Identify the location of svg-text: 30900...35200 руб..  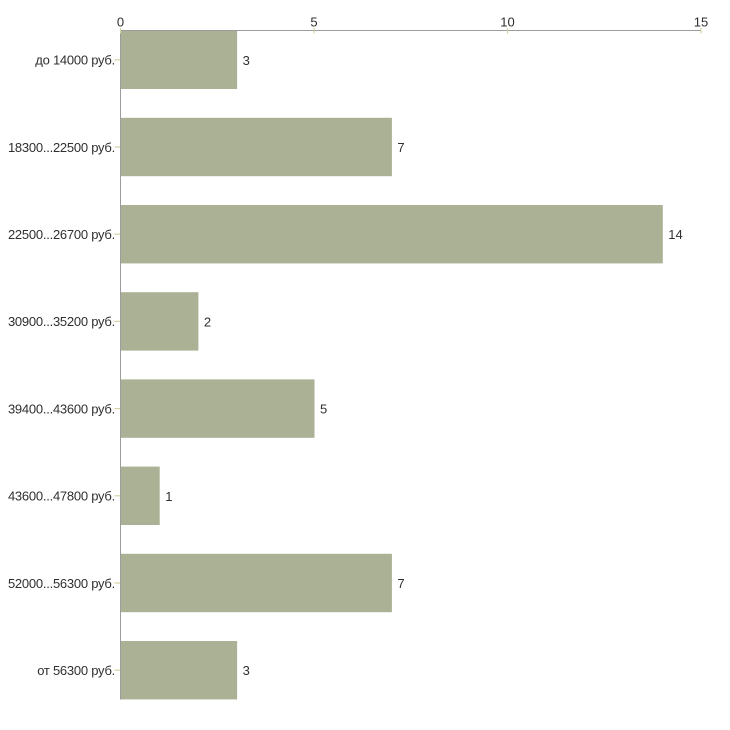
(61, 321).